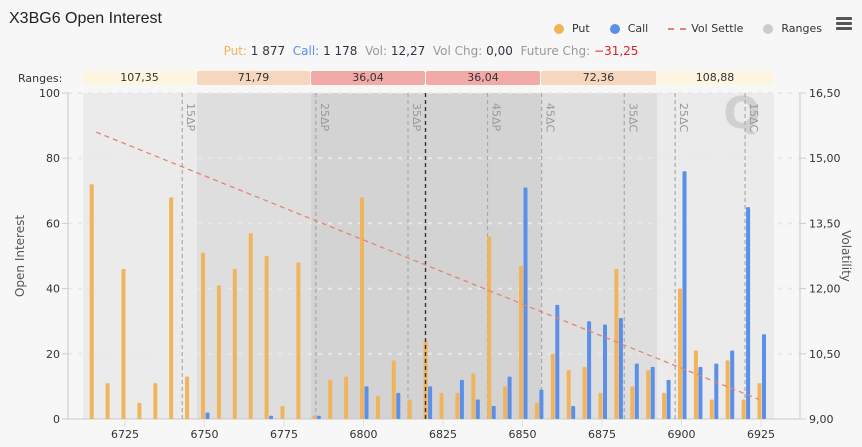 The height and width of the screenshot is (447, 862). Describe the element at coordinates (598, 78) in the screenshot. I see `range-cell: 72,36` at that location.